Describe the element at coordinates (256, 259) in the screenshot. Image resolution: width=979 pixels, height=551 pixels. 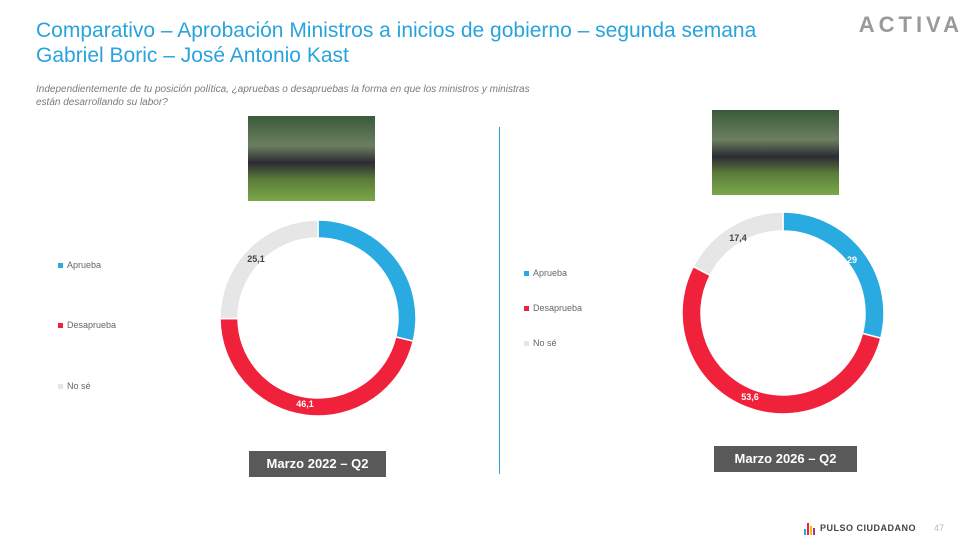
I see `value-nose-left: 25,1` at that location.